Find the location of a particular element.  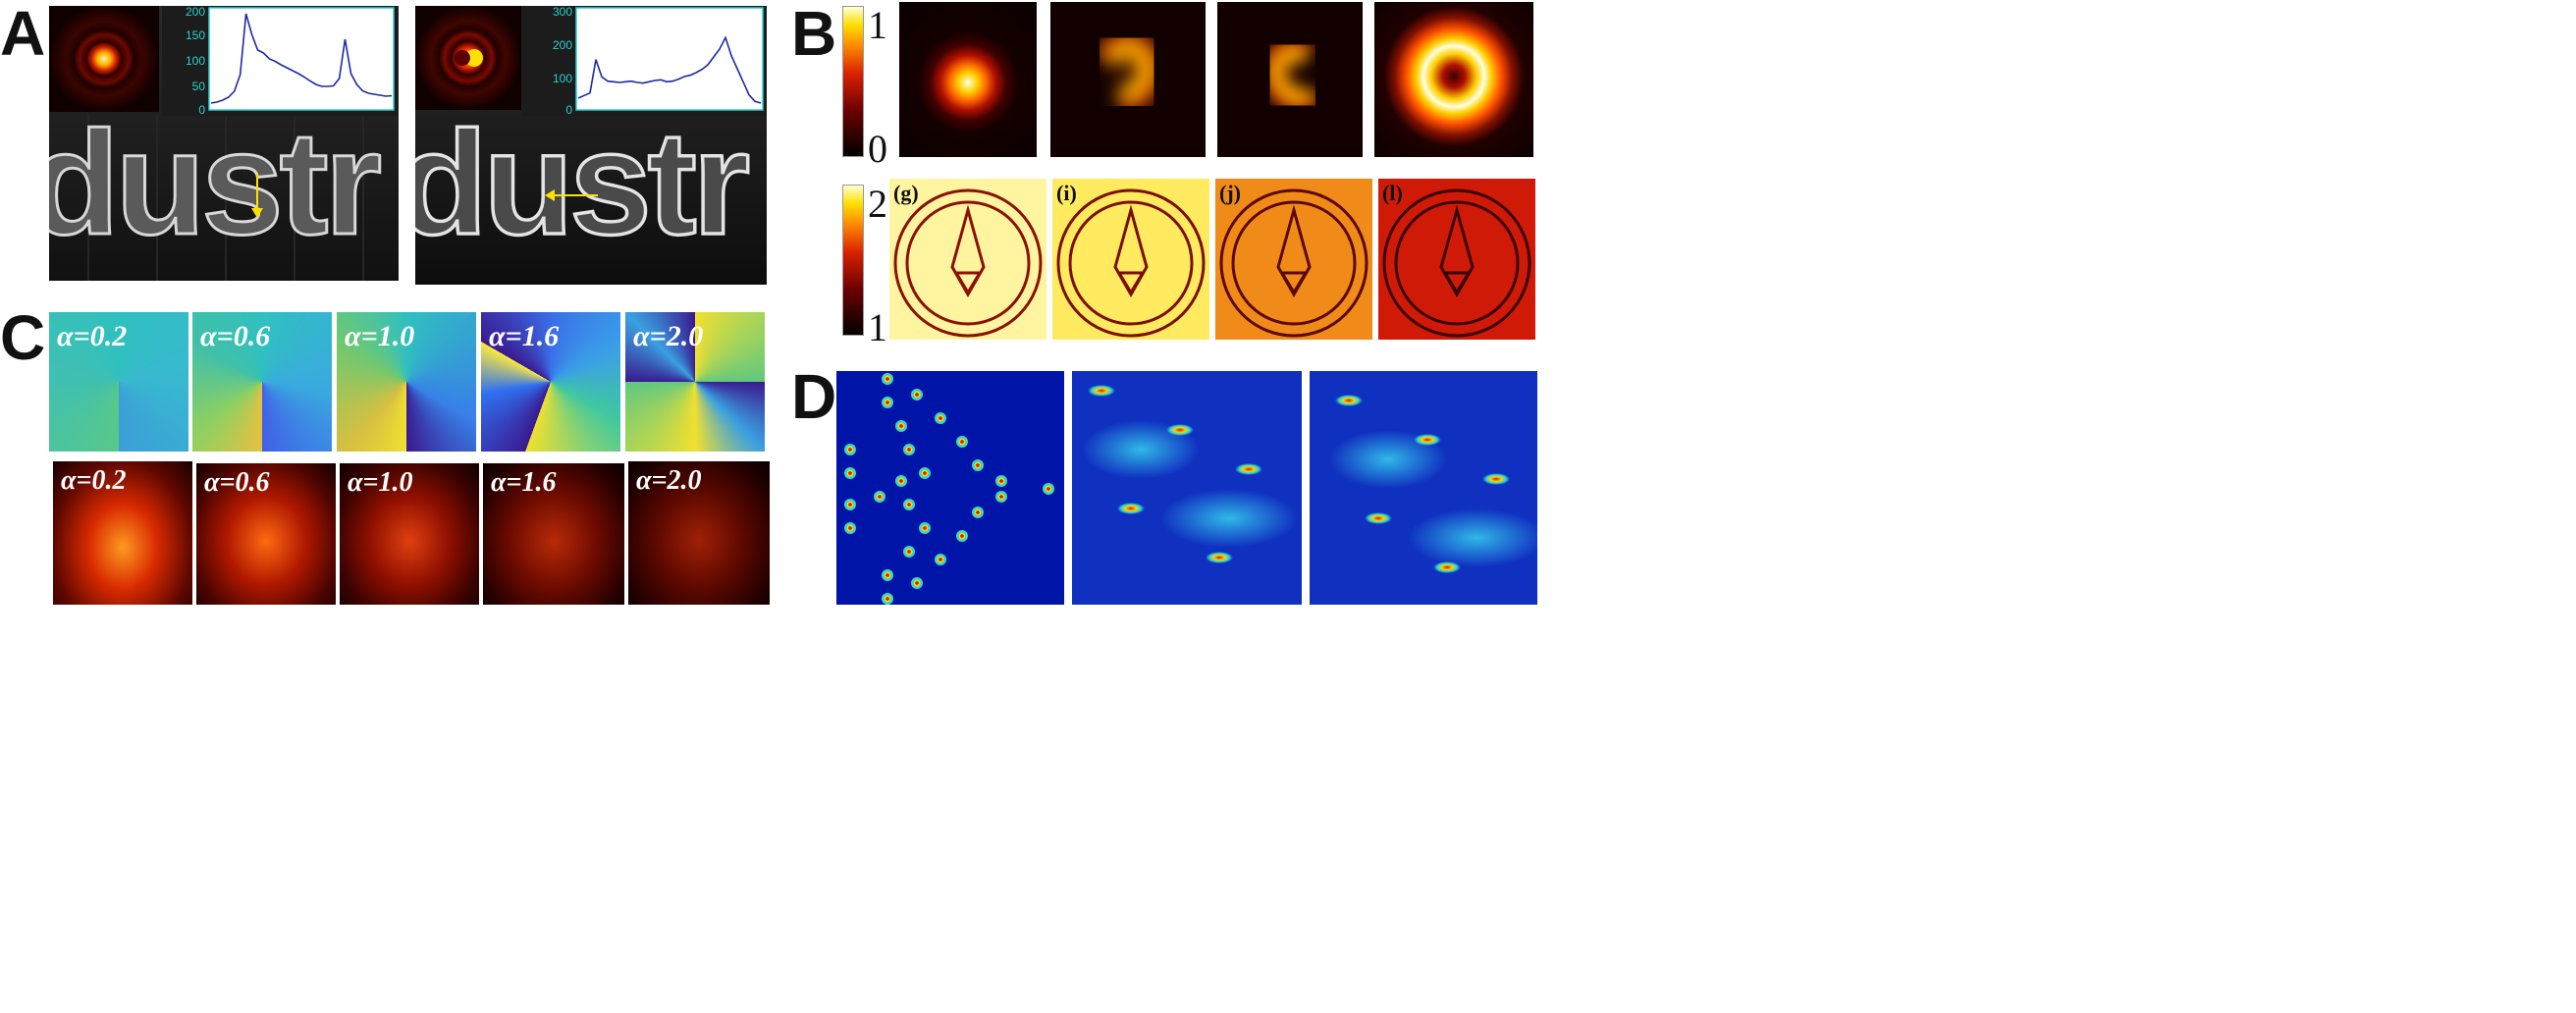

panel-a-right-plot: 300 200 100 0 is located at coordinates (644, 61).